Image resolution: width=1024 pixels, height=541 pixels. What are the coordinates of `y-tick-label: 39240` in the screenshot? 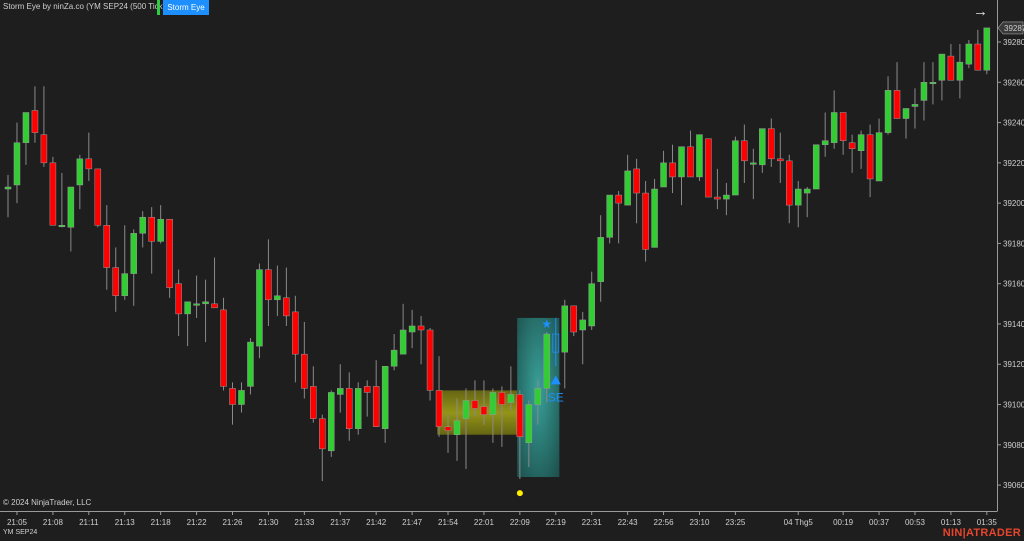 It's located at (1013, 123).